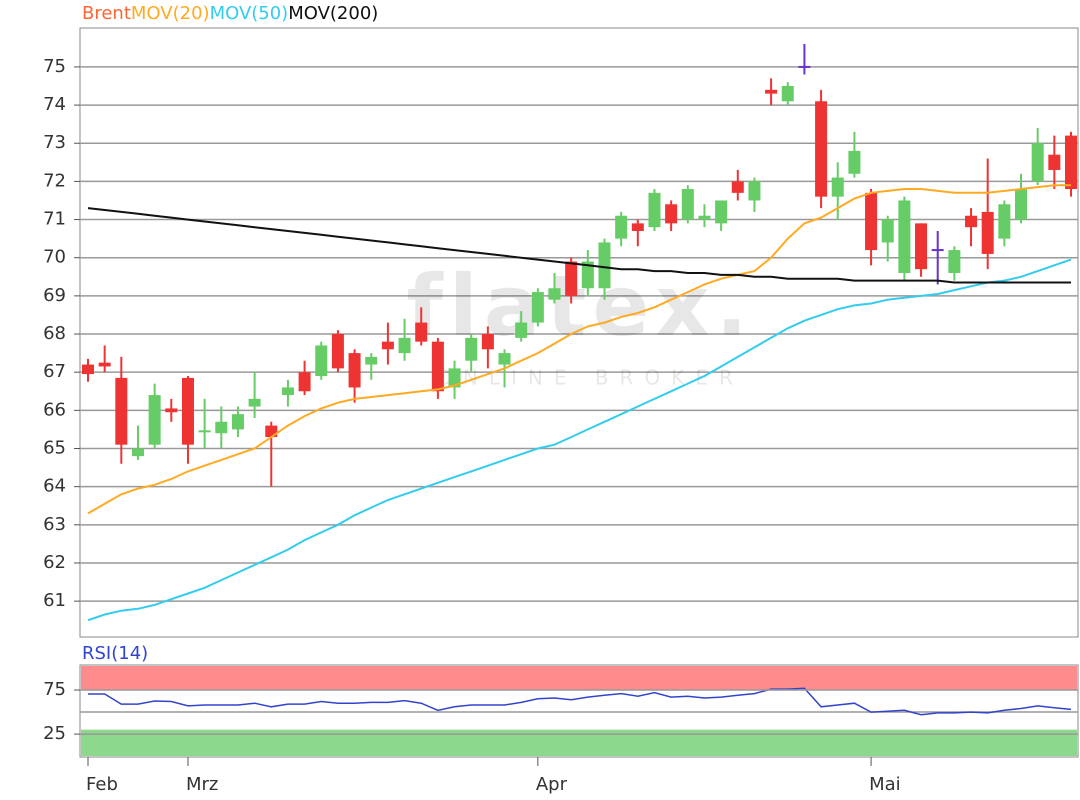 This screenshot has height=800, width=1080. Describe the element at coordinates (54, 333) in the screenshot. I see `y-tick-label: 68` at that location.